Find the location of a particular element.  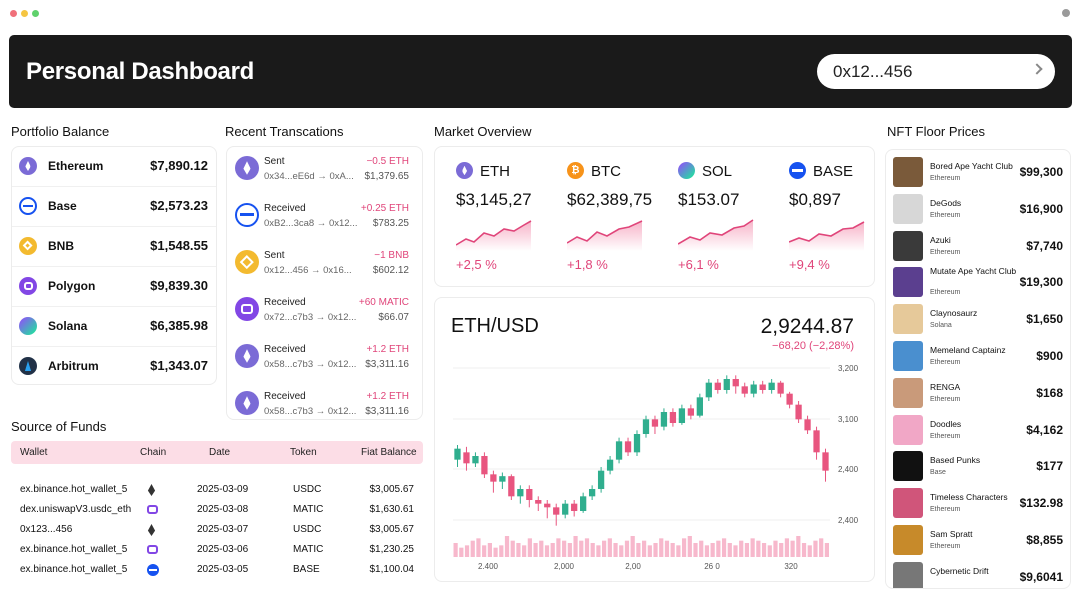

y-tick-label: 3,100 is located at coordinates (848, 419).